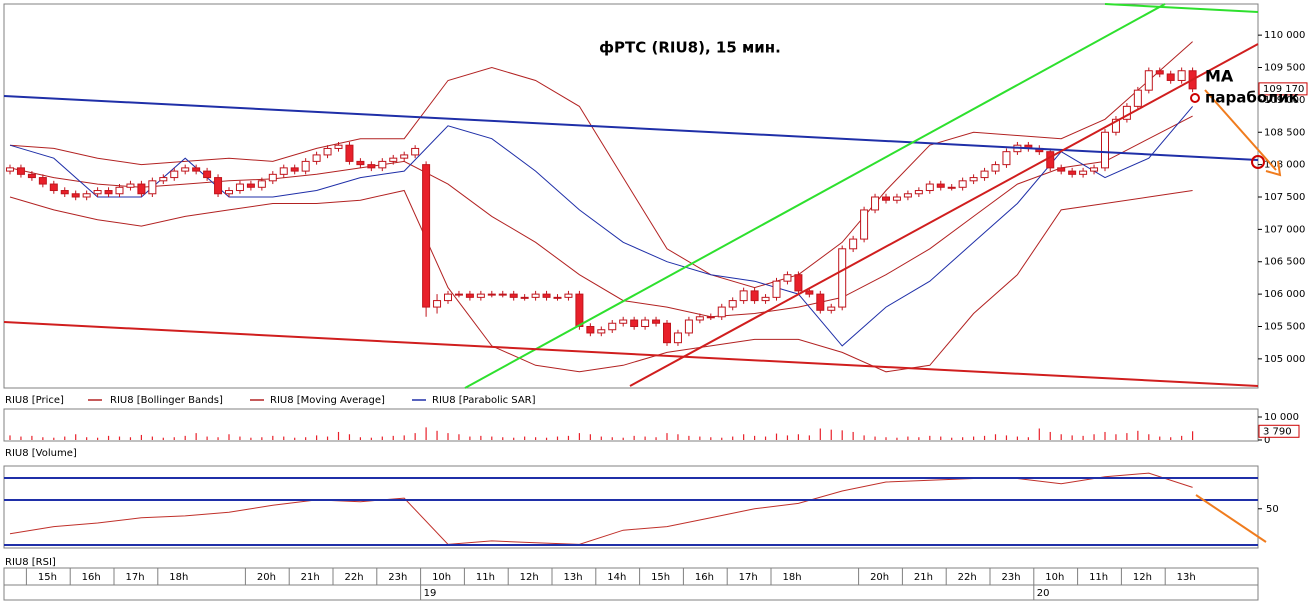  I want to click on y-tick-label: 108 500, so click(1284, 132).